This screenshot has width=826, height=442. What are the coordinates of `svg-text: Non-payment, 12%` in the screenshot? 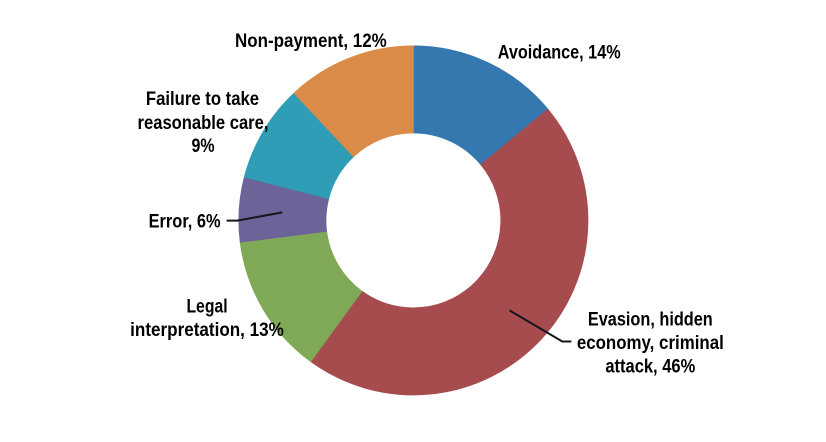 It's located at (311, 40).